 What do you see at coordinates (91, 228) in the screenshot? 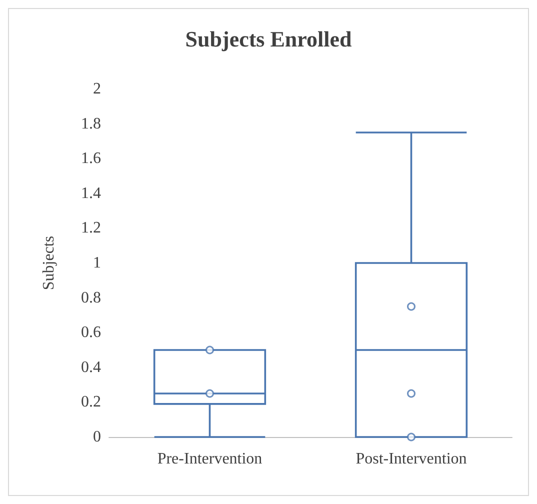
I see `y-tick-label: 1.2` at bounding box center [91, 228].